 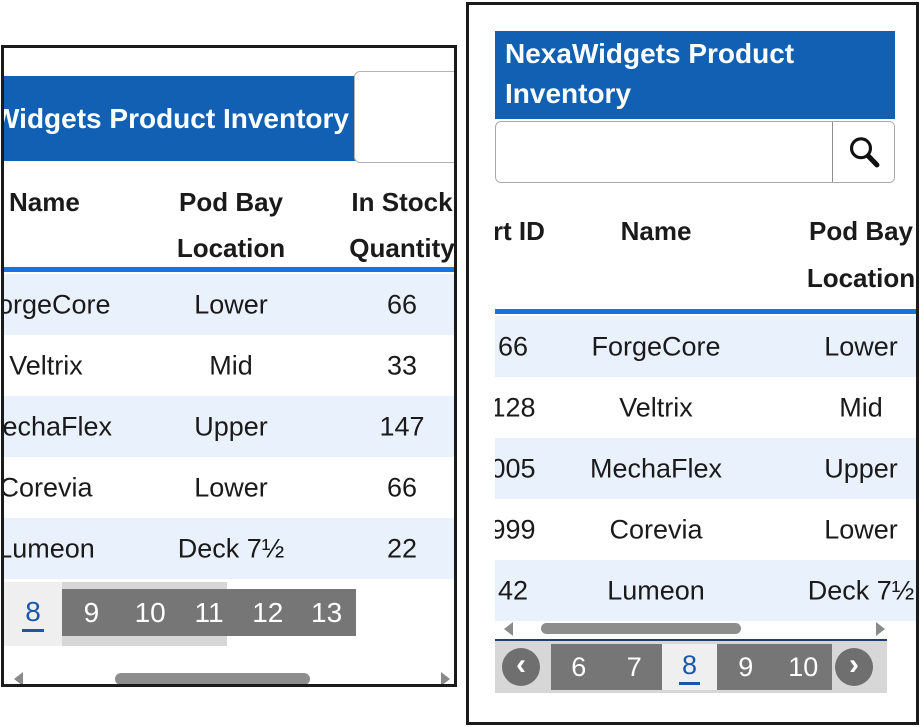 What do you see at coordinates (402, 365) in the screenshot?
I see `cell-quantity: 33` at bounding box center [402, 365].